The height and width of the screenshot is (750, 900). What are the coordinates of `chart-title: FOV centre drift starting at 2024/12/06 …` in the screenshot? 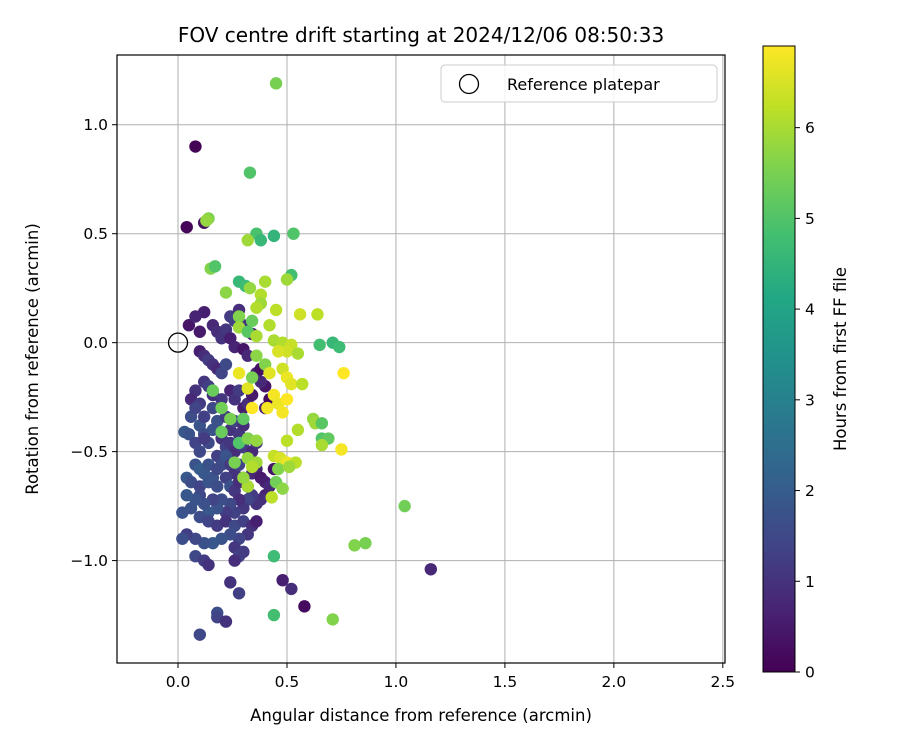 It's located at (421, 35).